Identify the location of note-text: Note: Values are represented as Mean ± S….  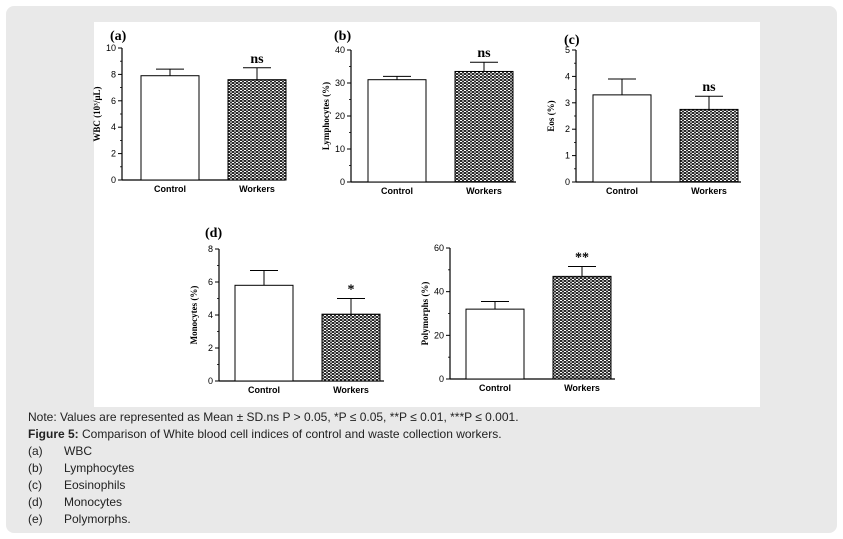
(273, 417).